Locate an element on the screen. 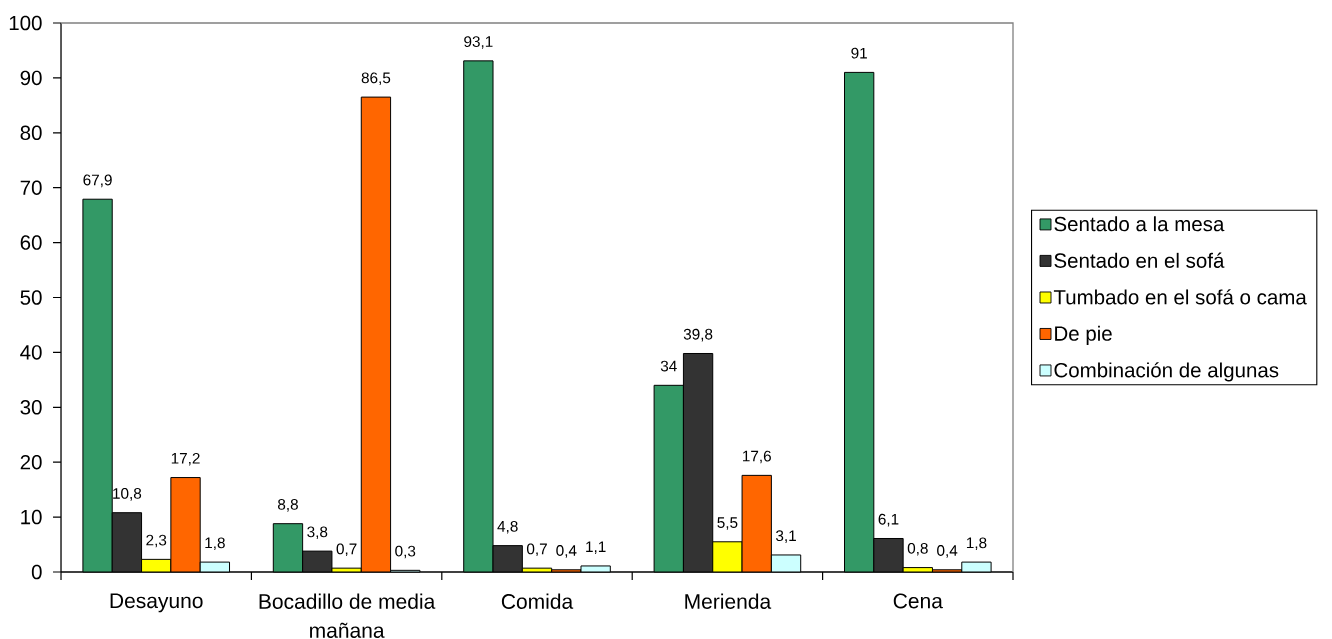  data-label: 2,3 is located at coordinates (156, 541).